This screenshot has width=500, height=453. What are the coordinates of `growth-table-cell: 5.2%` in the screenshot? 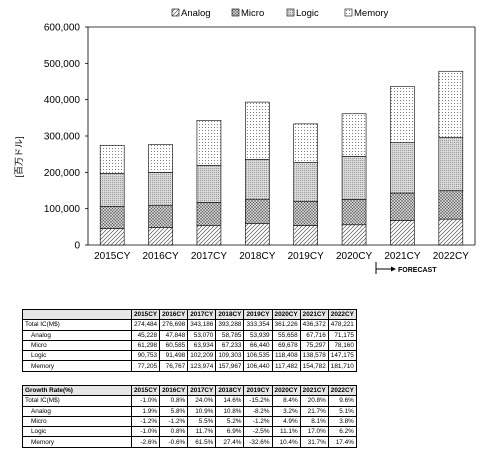 It's located at (230, 421).